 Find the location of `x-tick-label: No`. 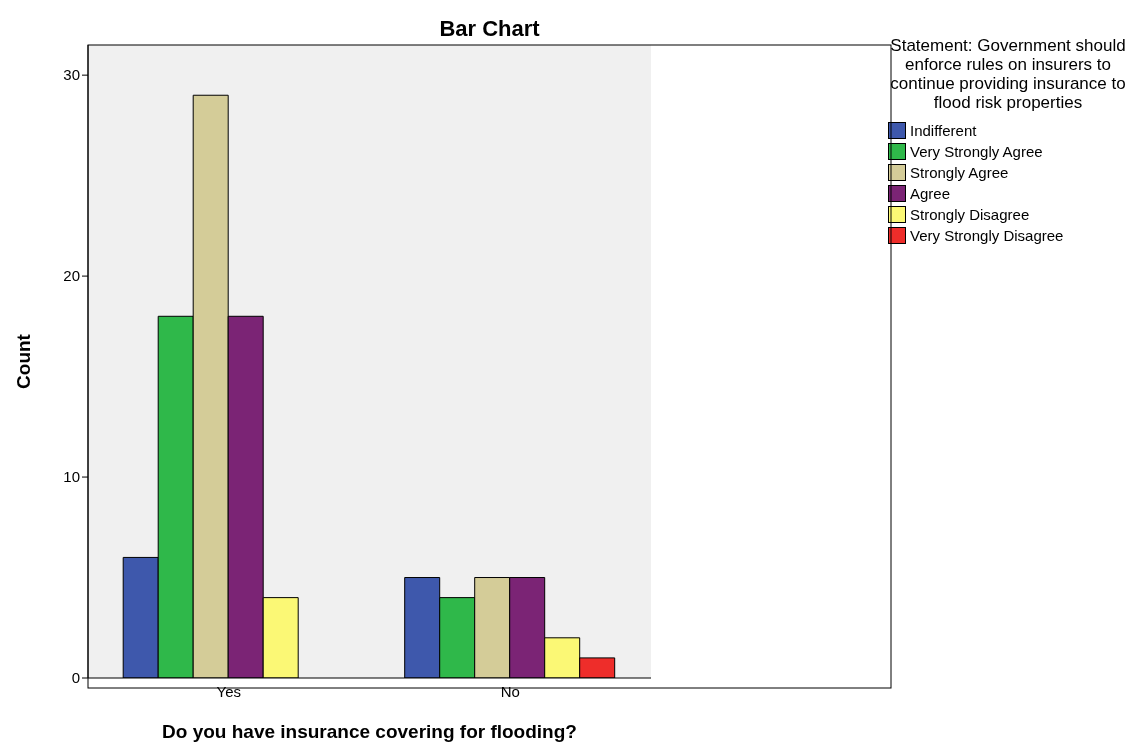

x-tick-label: No is located at coordinates (510, 691).